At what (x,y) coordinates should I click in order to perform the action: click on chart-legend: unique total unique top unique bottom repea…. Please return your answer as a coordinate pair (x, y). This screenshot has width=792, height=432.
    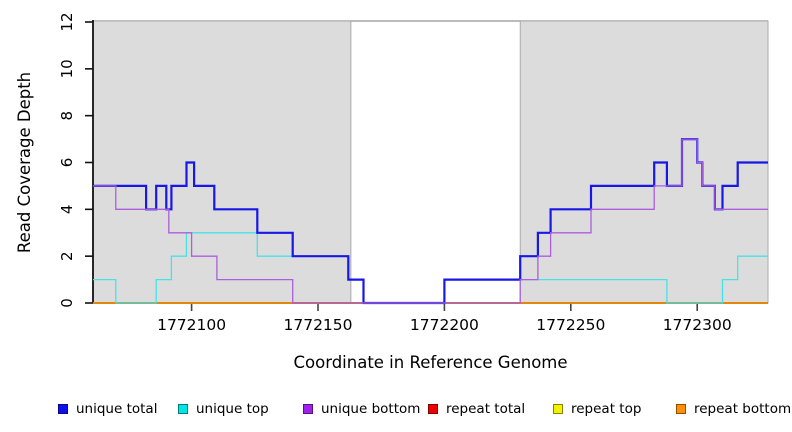
    Looking at the image, I should click on (396, 411).